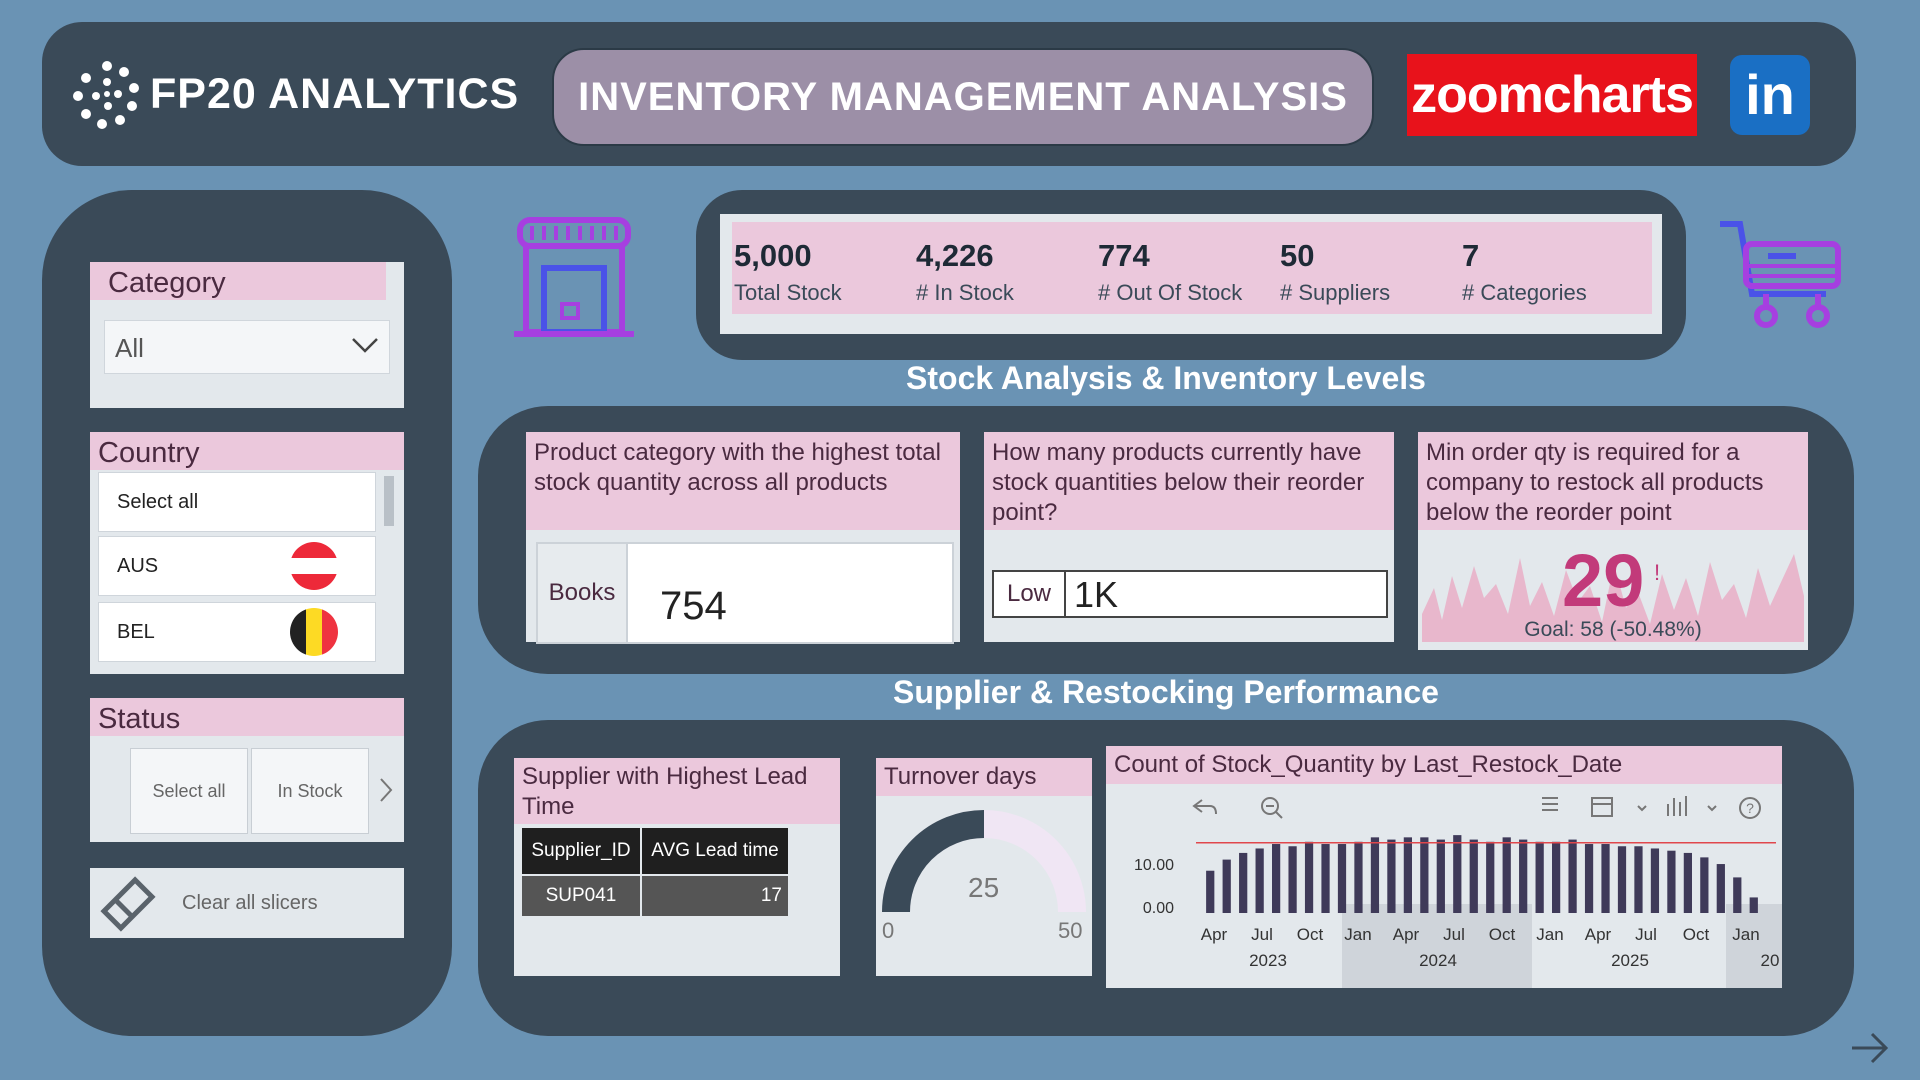 This screenshot has height=1080, width=1920. What do you see at coordinates (1124, 255) in the screenshot?
I see `kpi-value: 774` at bounding box center [1124, 255].